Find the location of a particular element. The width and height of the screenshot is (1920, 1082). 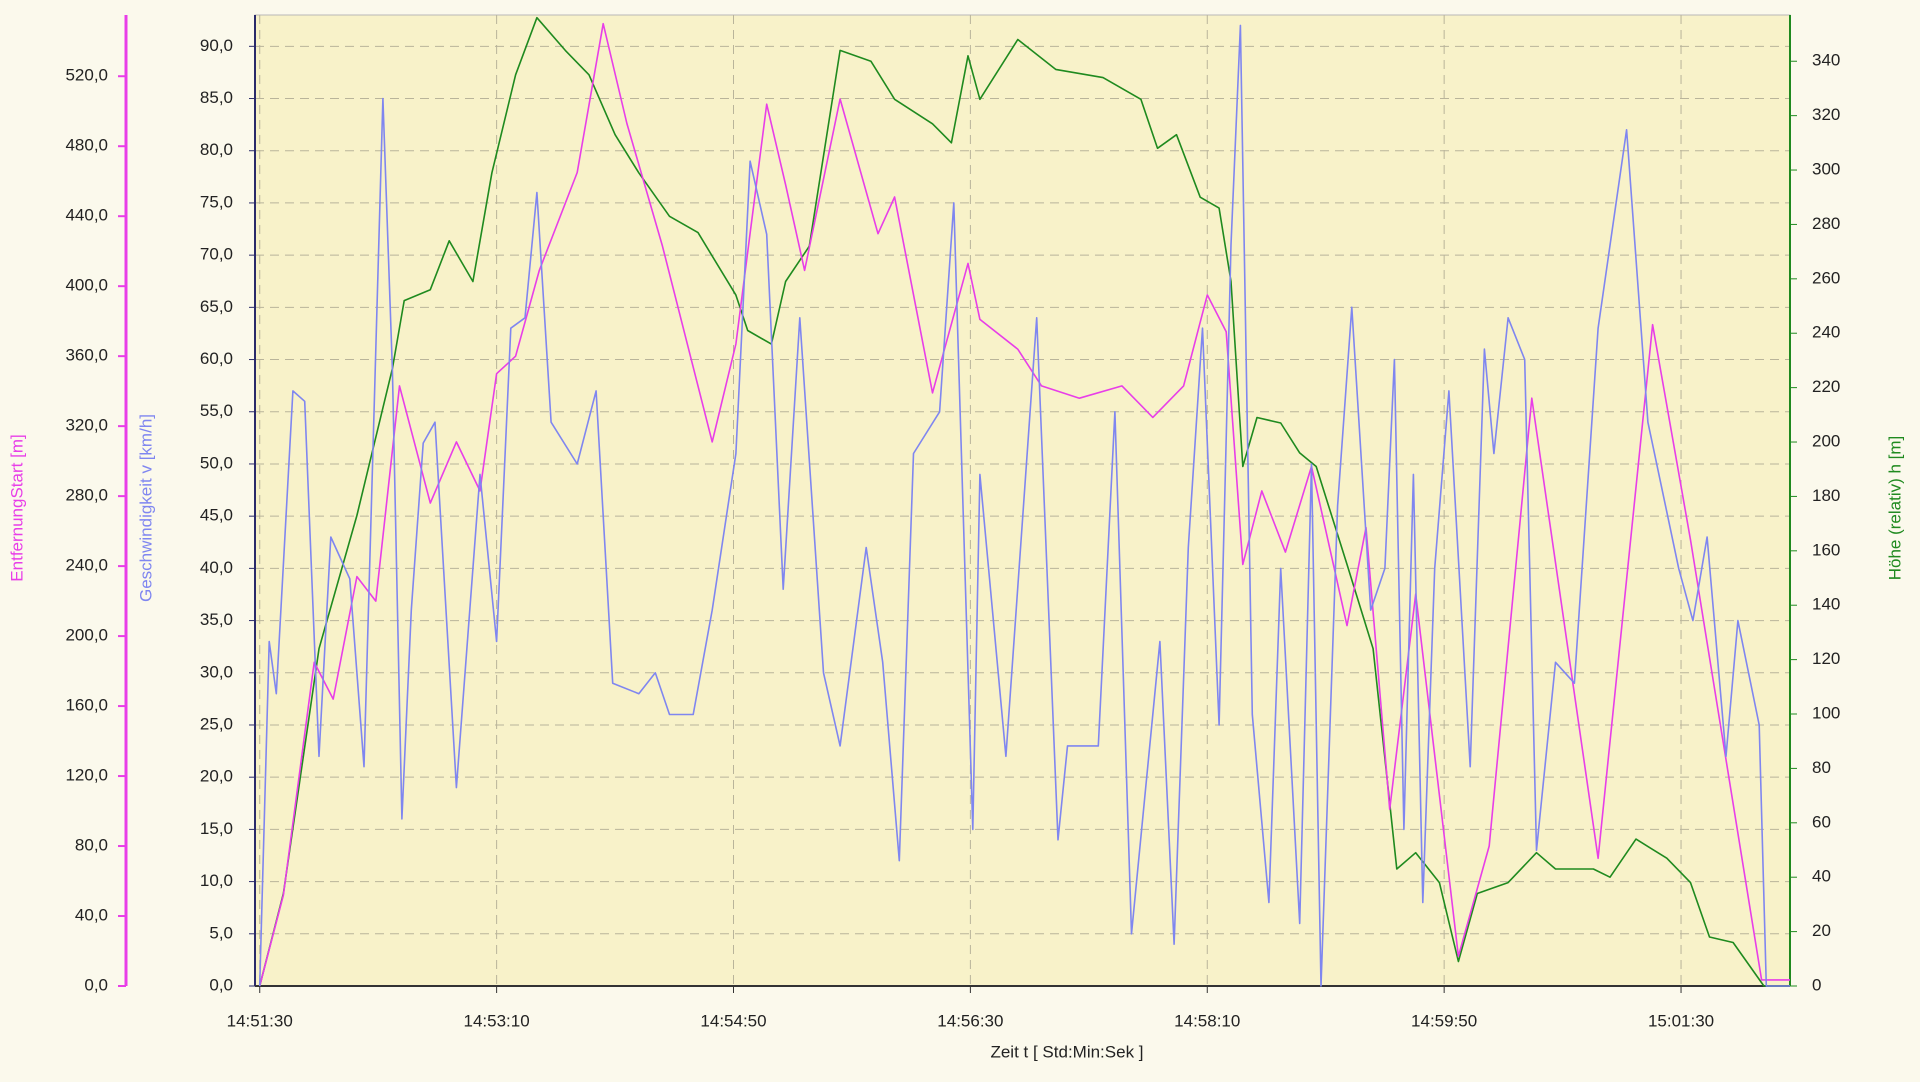

x-tick-label: 14:53:10 is located at coordinates (497, 1020).